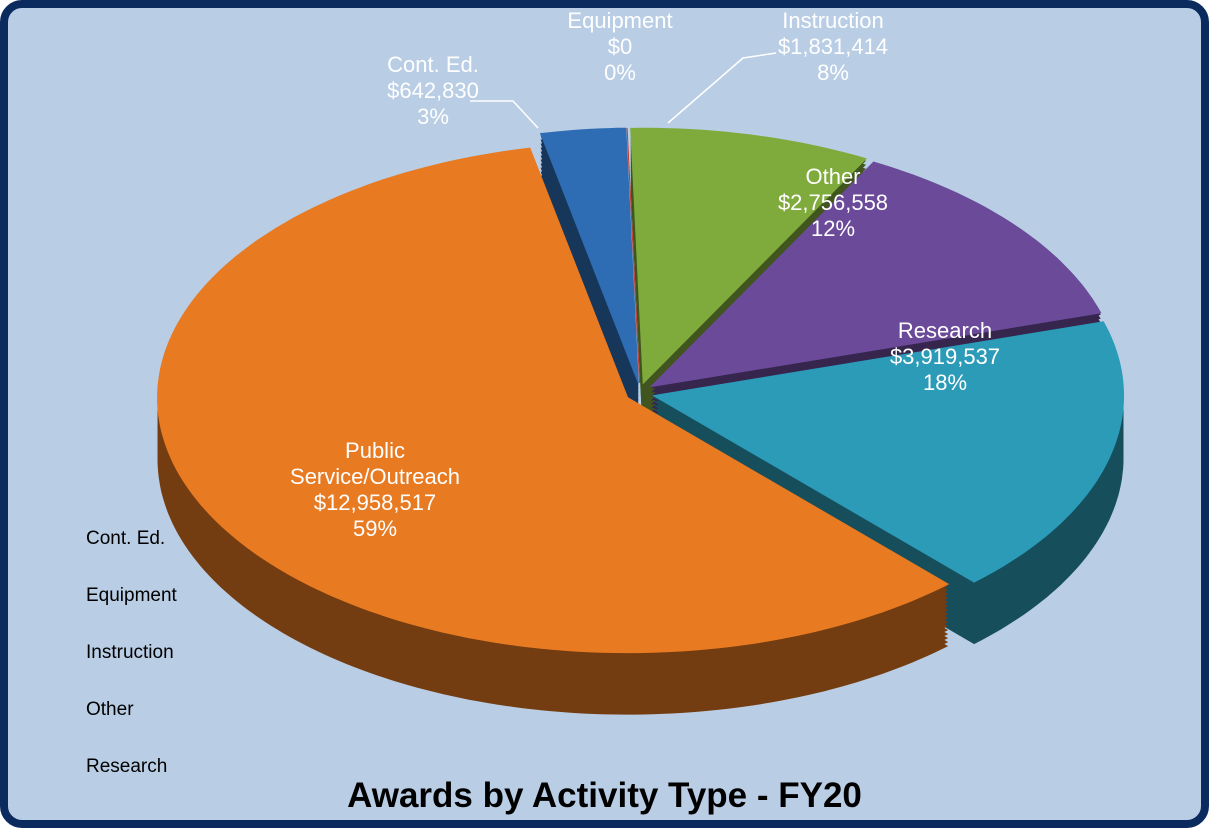 This screenshot has height=828, width=1209. What do you see at coordinates (833, 72) in the screenshot?
I see `label-percent: 8%` at bounding box center [833, 72].